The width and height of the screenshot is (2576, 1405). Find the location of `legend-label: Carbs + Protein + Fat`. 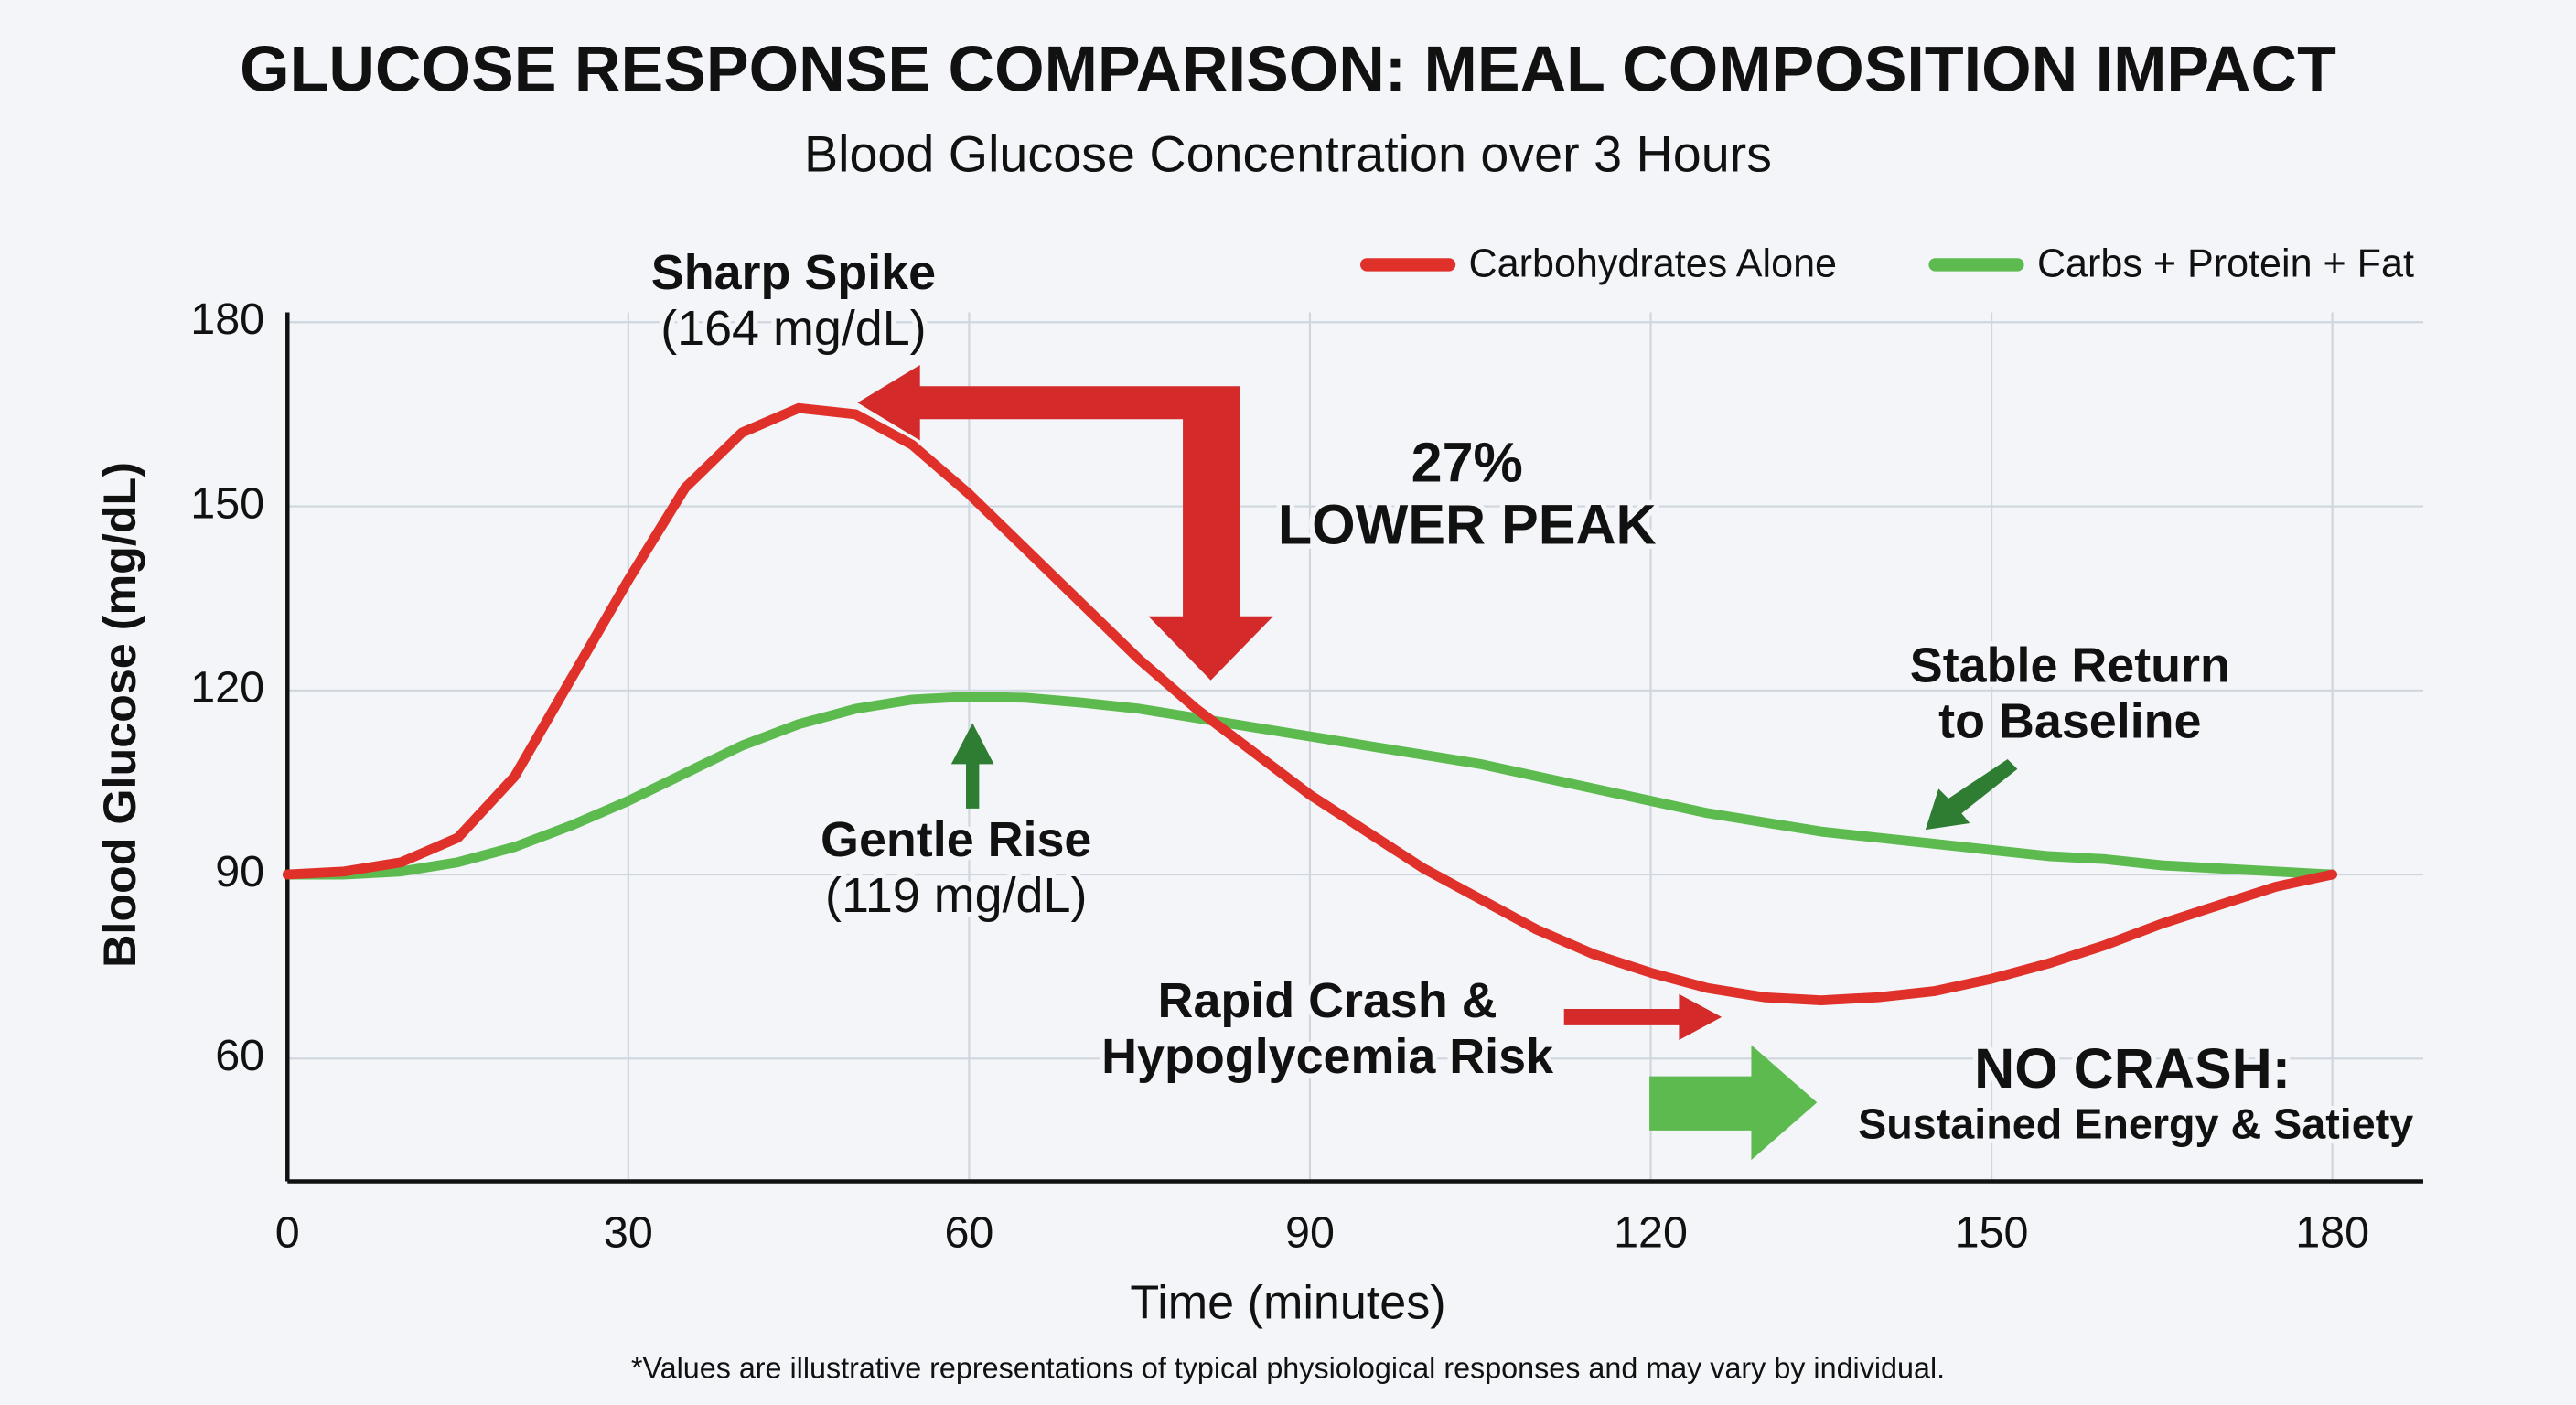

legend-label: Carbs + Protein + Fat is located at coordinates (2226, 264).